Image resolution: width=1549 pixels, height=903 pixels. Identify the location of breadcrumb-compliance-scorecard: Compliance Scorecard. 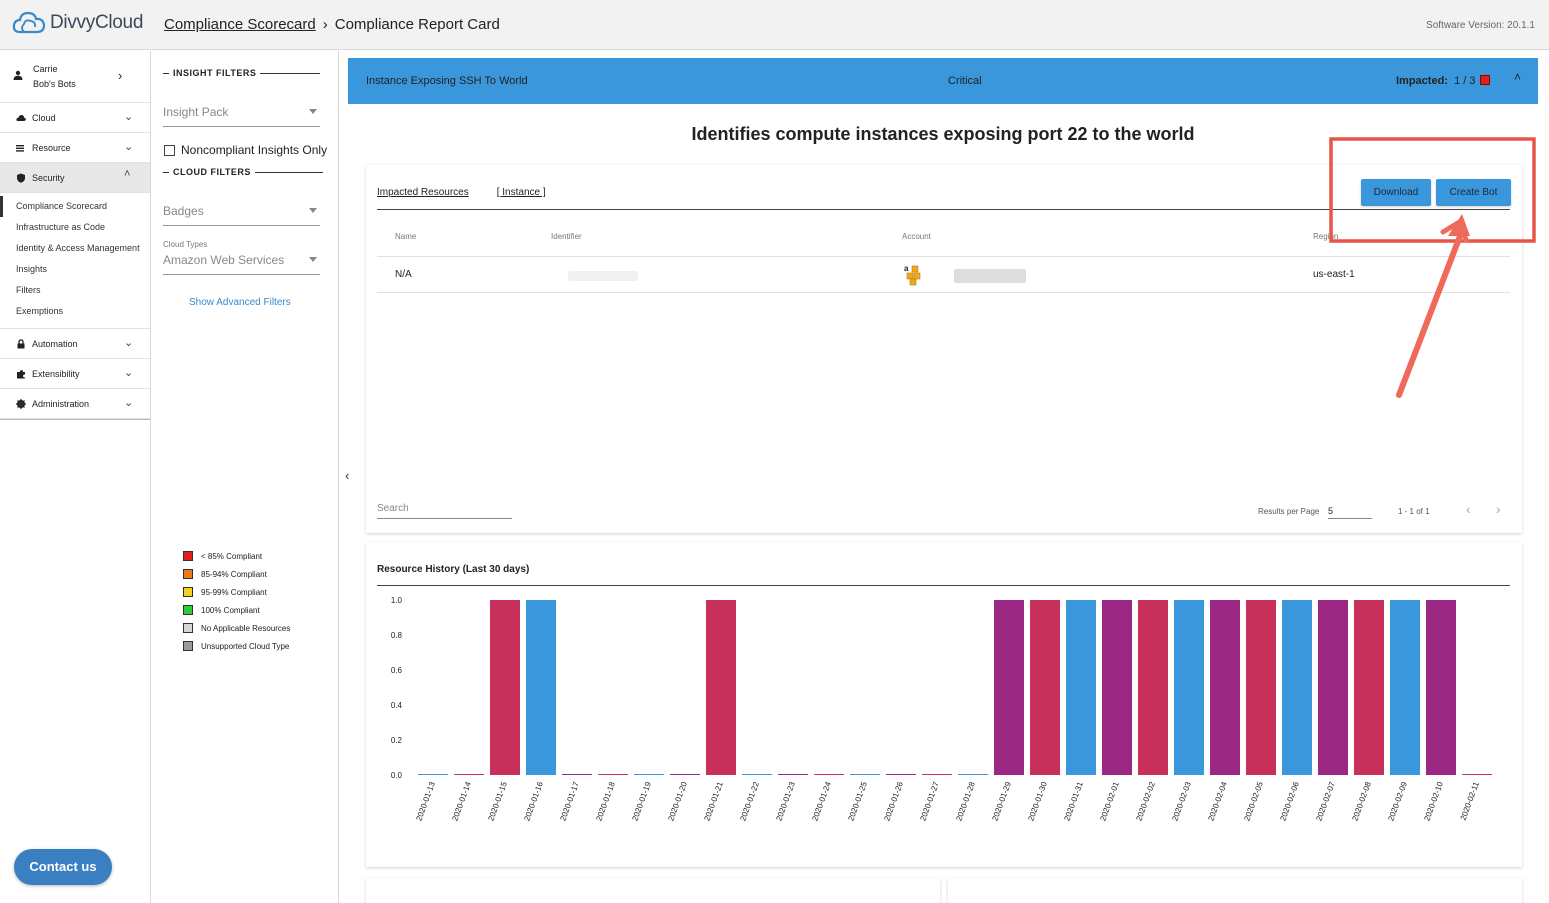
(240, 24).